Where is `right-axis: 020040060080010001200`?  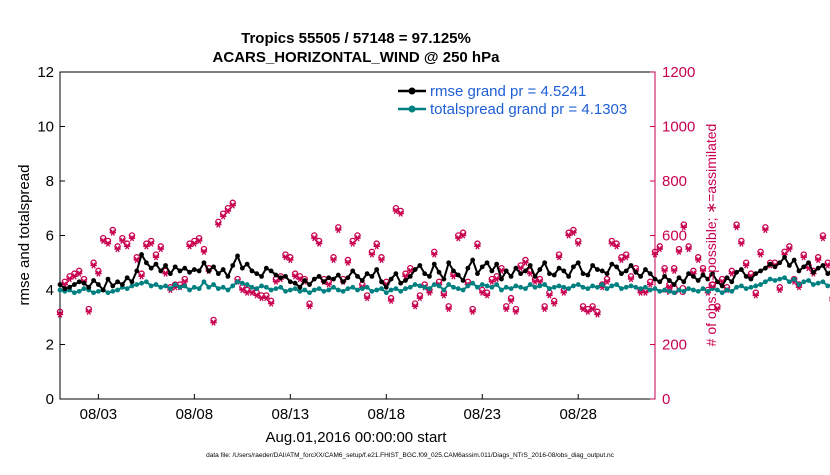 right-axis: 020040060080010001200 is located at coordinates (672, 236).